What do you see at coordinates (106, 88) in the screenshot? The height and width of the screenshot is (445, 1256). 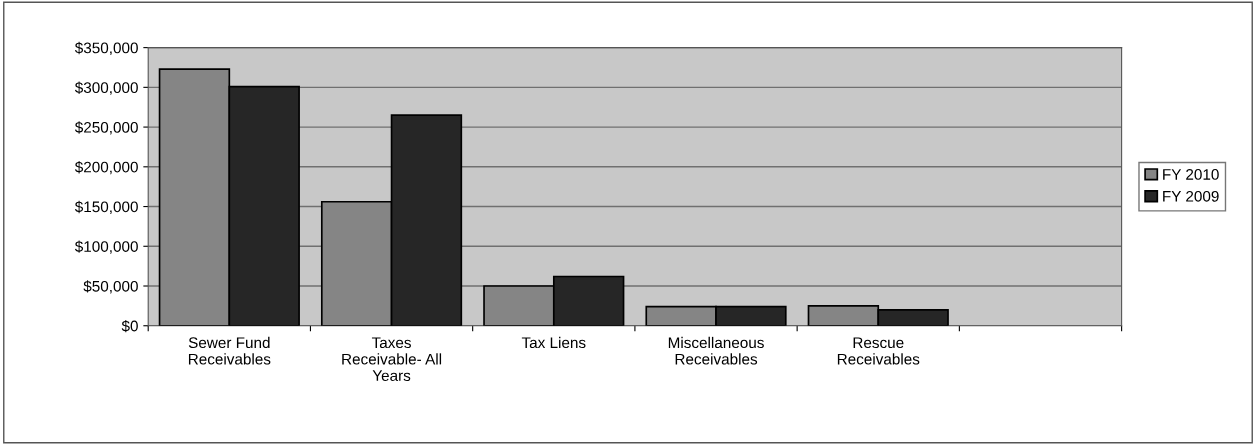 I see `y-tick-label: $300,000` at bounding box center [106, 88].